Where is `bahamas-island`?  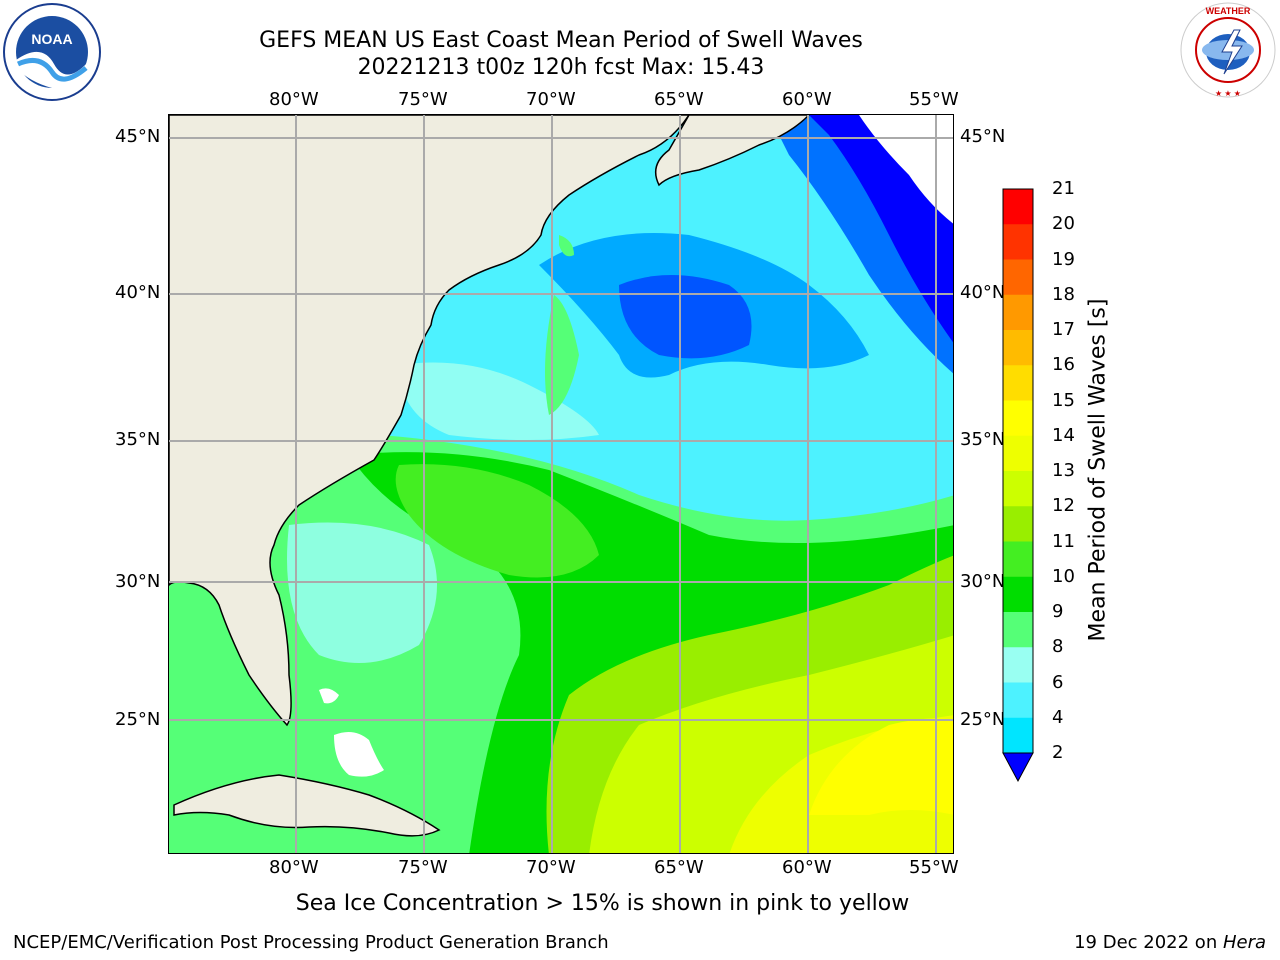
bahamas-island is located at coordinates (329, 696).